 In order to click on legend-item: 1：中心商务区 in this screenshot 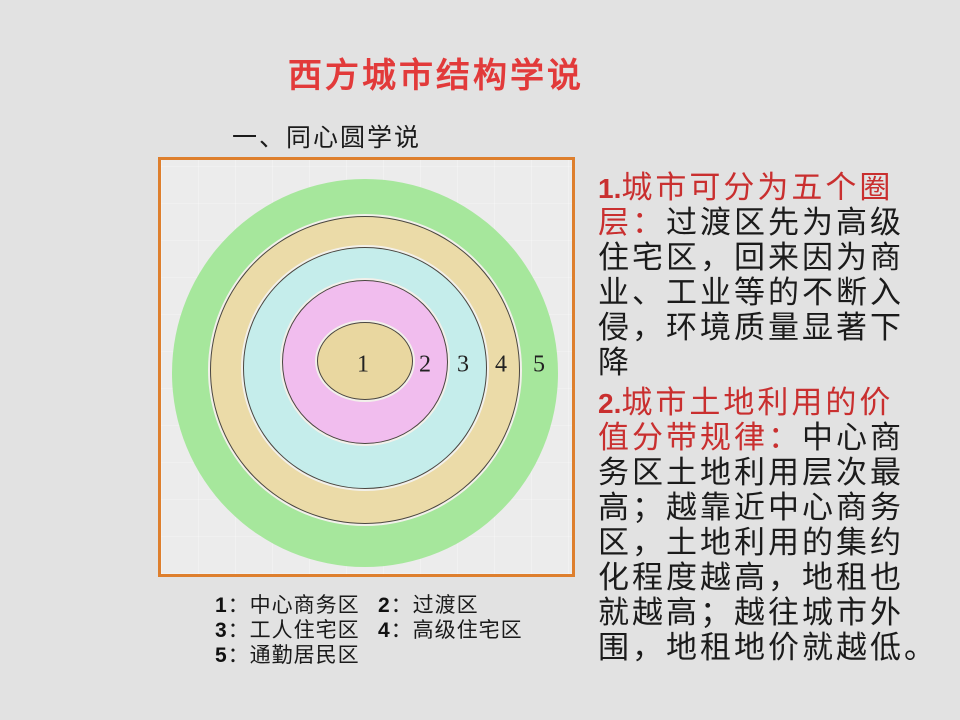, I will do `click(296, 605)`.